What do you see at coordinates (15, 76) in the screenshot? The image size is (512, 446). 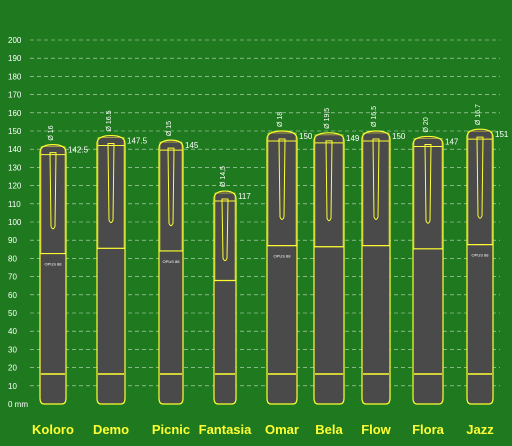 I see `y-tick-label: 180` at bounding box center [15, 76].